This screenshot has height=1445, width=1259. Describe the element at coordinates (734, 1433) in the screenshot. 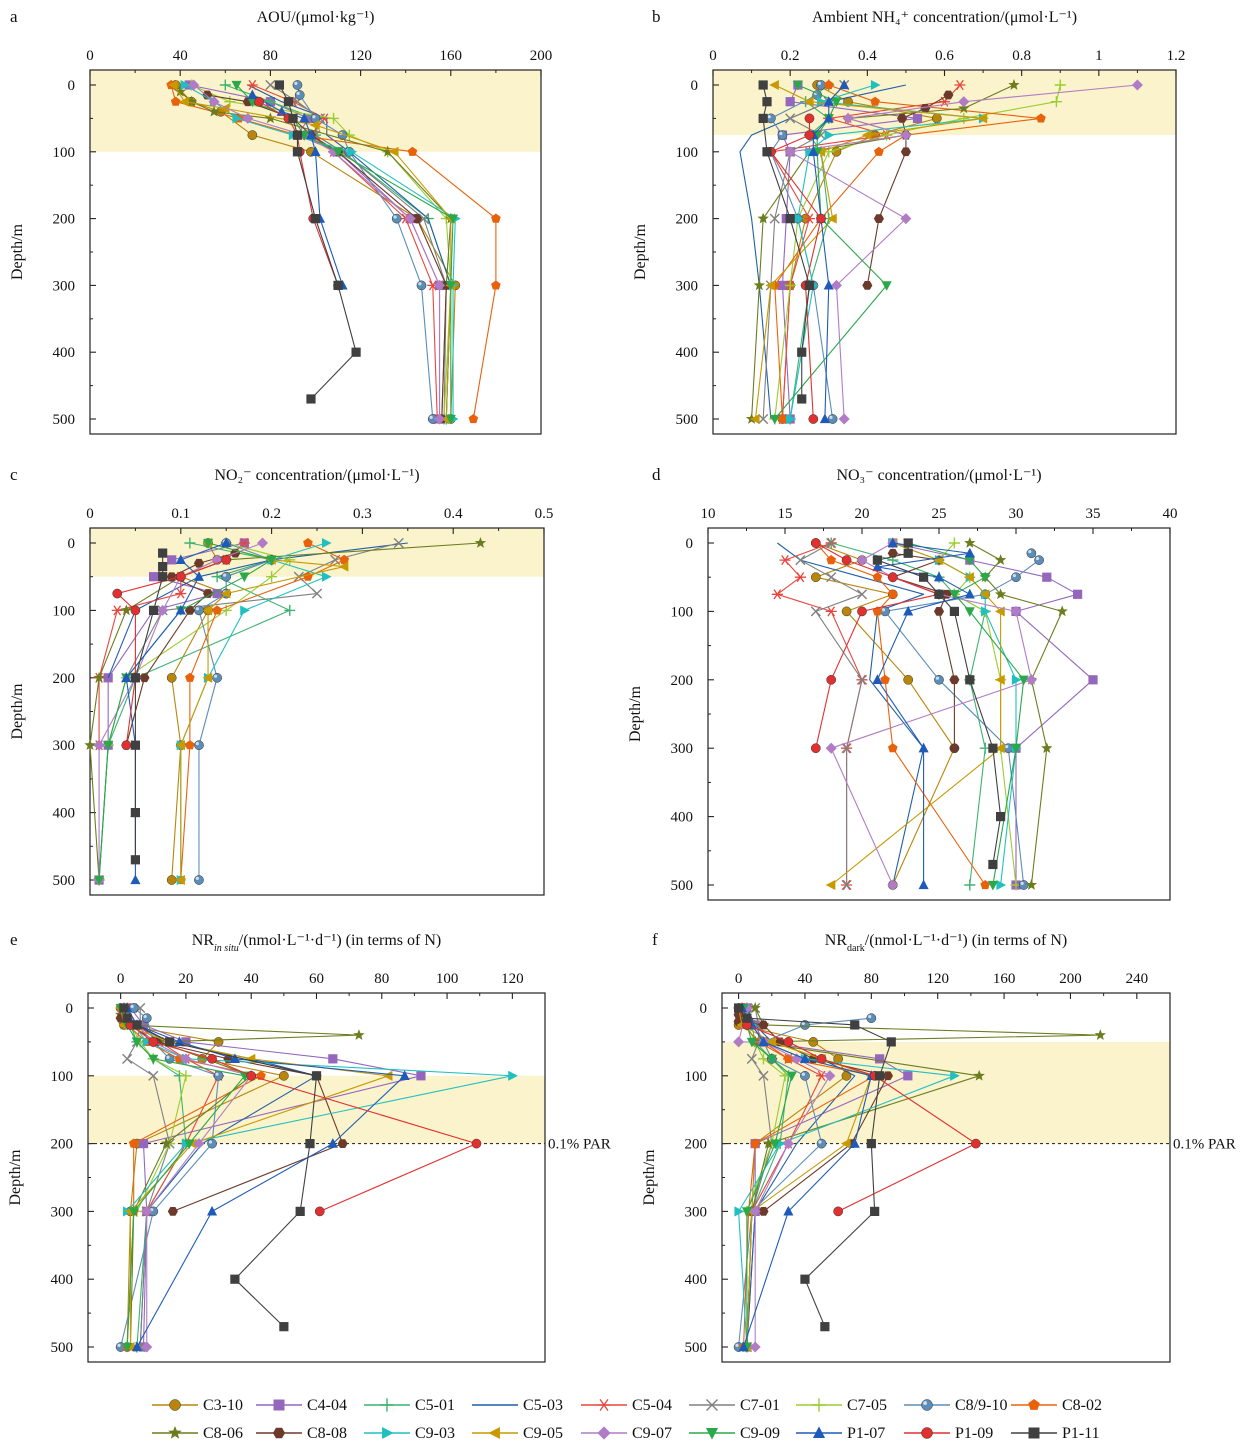

I see `legend-item-c9-09: C9-09` at that location.